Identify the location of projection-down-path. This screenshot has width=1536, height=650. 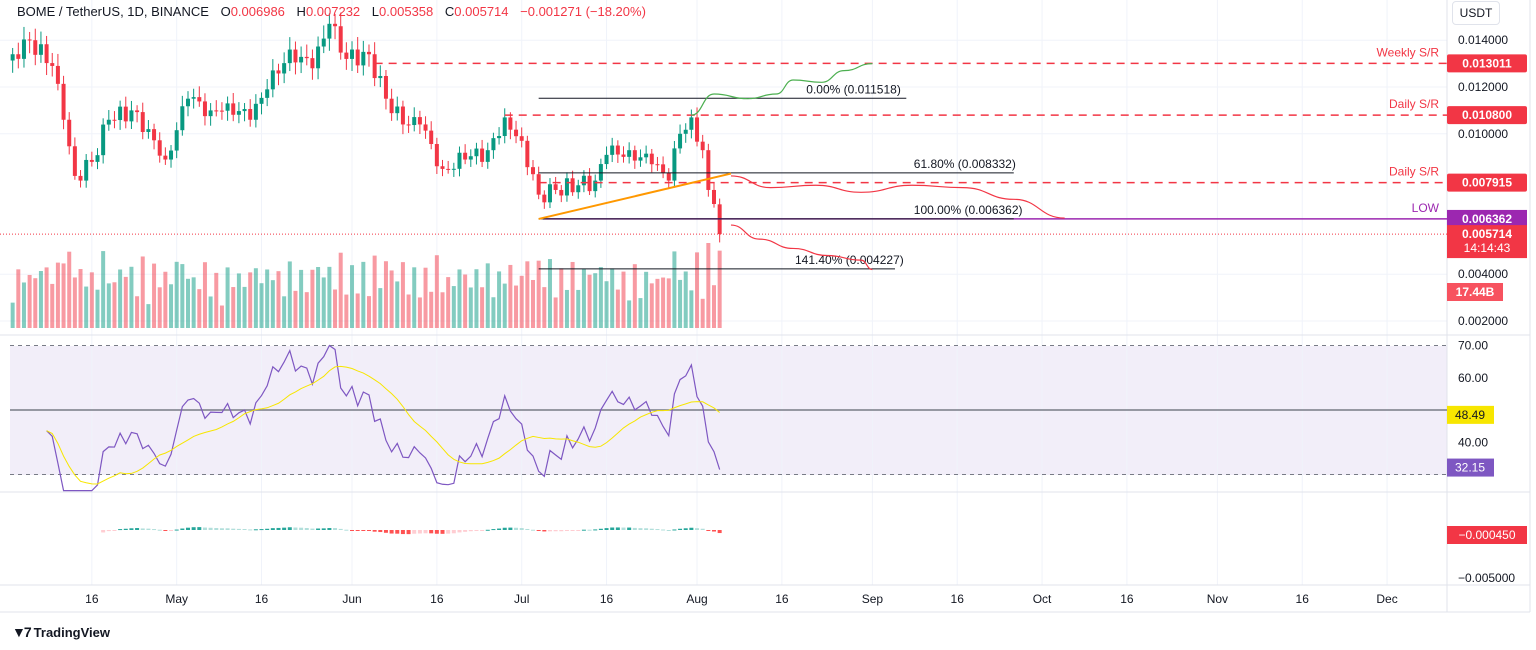
(801, 247).